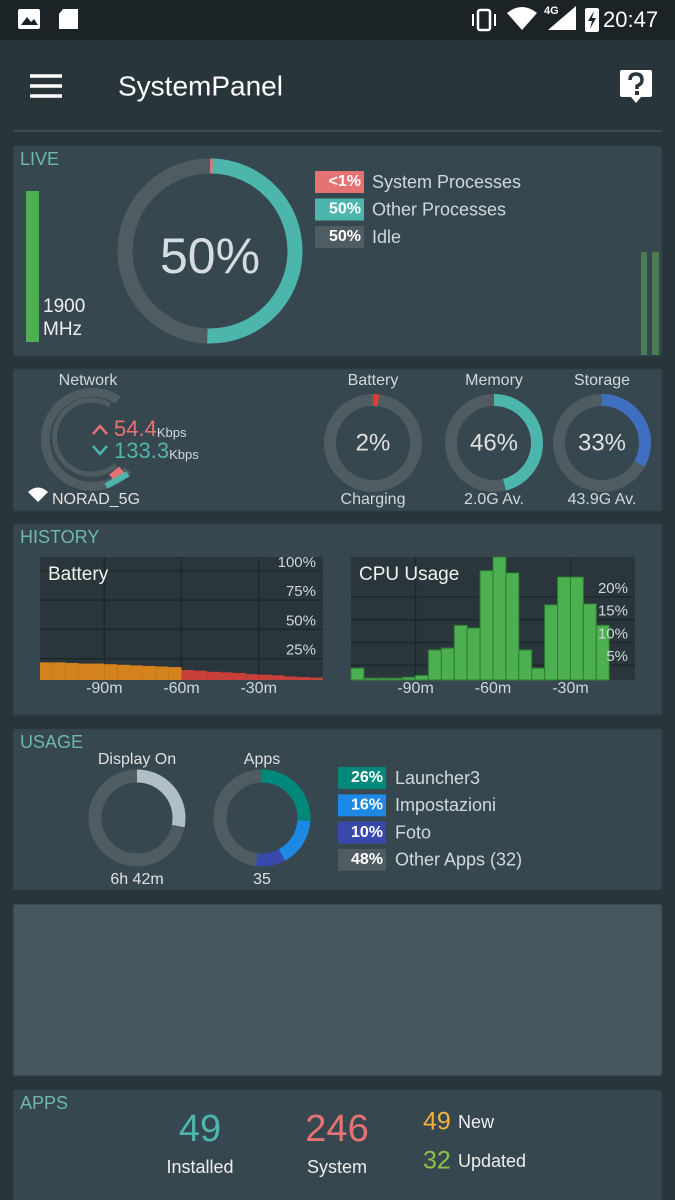  What do you see at coordinates (297, 562) in the screenshot?
I see `y-tick-label: 100%` at bounding box center [297, 562].